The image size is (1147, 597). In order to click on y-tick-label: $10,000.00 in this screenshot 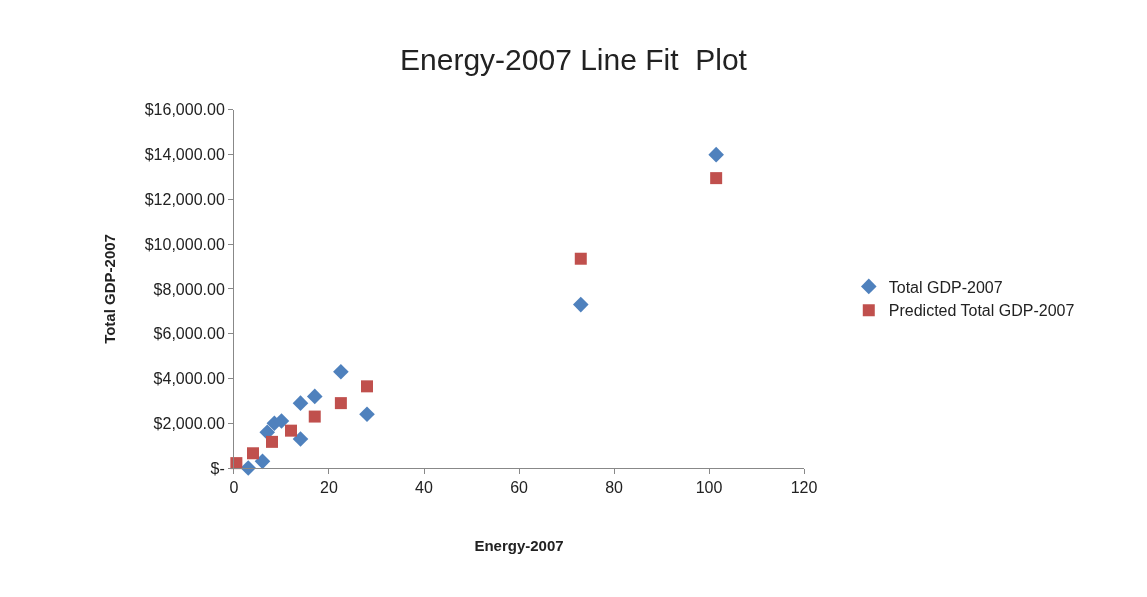, I will do `click(184, 244)`.